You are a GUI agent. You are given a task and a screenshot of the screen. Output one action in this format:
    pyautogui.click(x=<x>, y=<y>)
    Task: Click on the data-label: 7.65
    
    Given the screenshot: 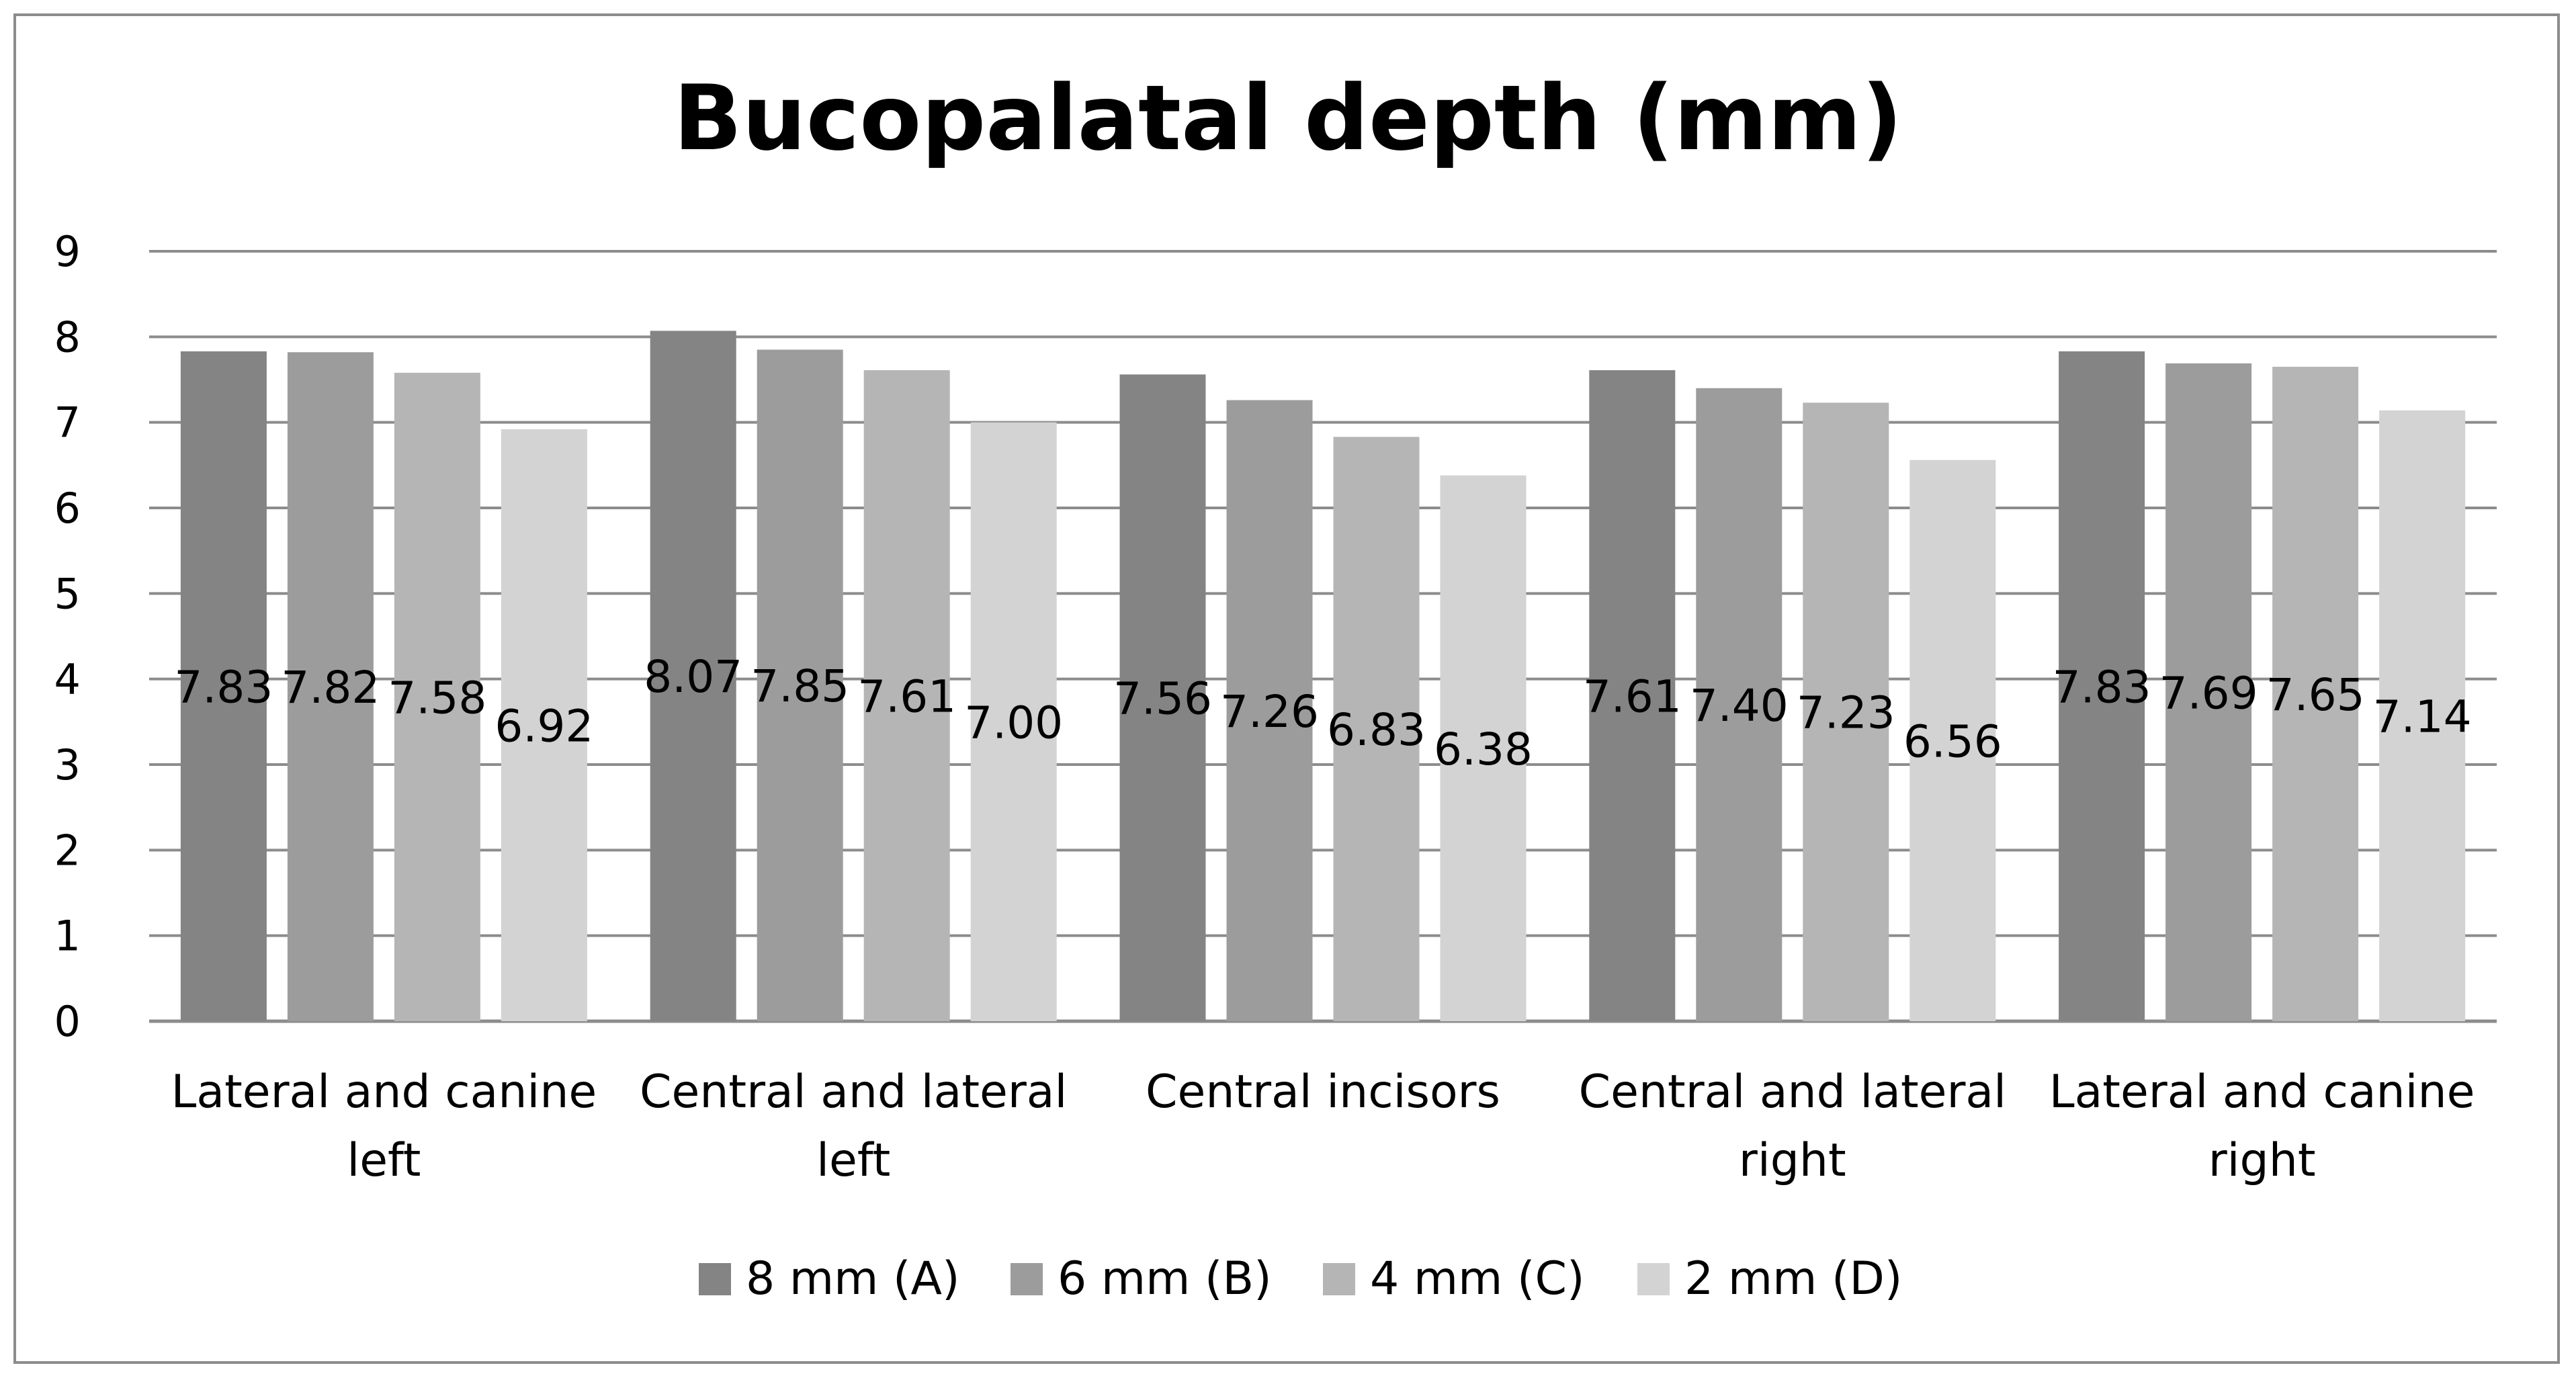 What is the action you would take?
    pyautogui.click(x=2315, y=695)
    